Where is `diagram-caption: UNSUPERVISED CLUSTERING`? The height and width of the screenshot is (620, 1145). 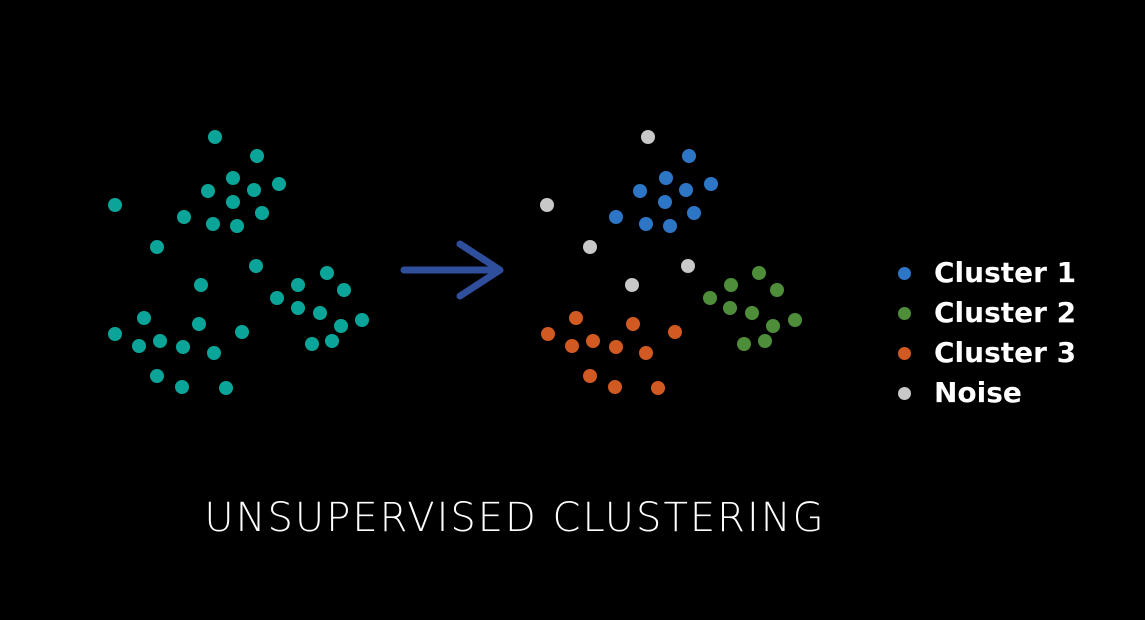
diagram-caption: UNSUPERVISED CLUSTERING is located at coordinates (515, 518).